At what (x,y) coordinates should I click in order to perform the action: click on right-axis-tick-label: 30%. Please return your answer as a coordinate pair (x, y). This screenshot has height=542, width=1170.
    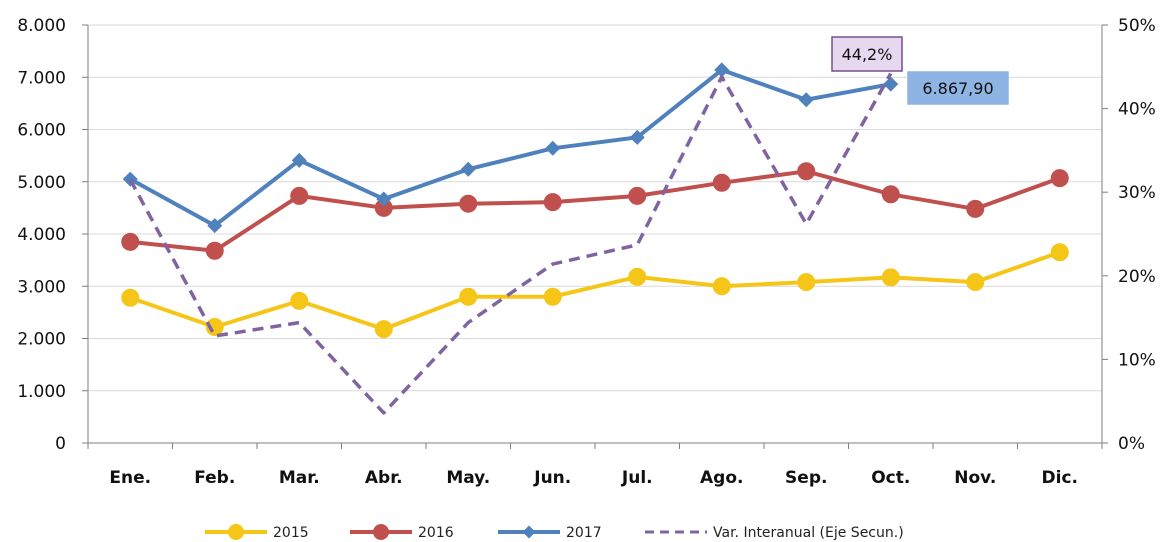
    Looking at the image, I should click on (1137, 193).